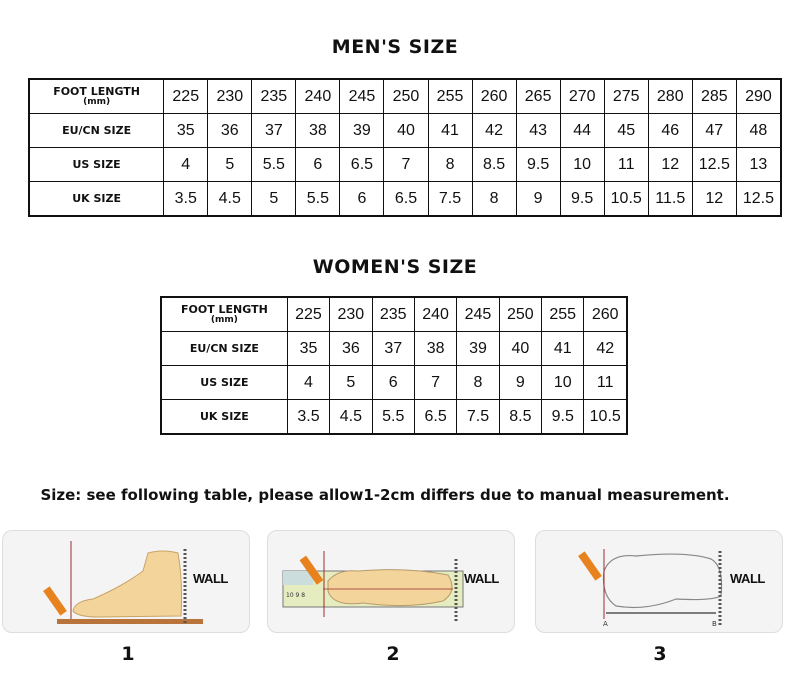  What do you see at coordinates (758, 96) in the screenshot?
I see `size-cell: 290` at bounding box center [758, 96].